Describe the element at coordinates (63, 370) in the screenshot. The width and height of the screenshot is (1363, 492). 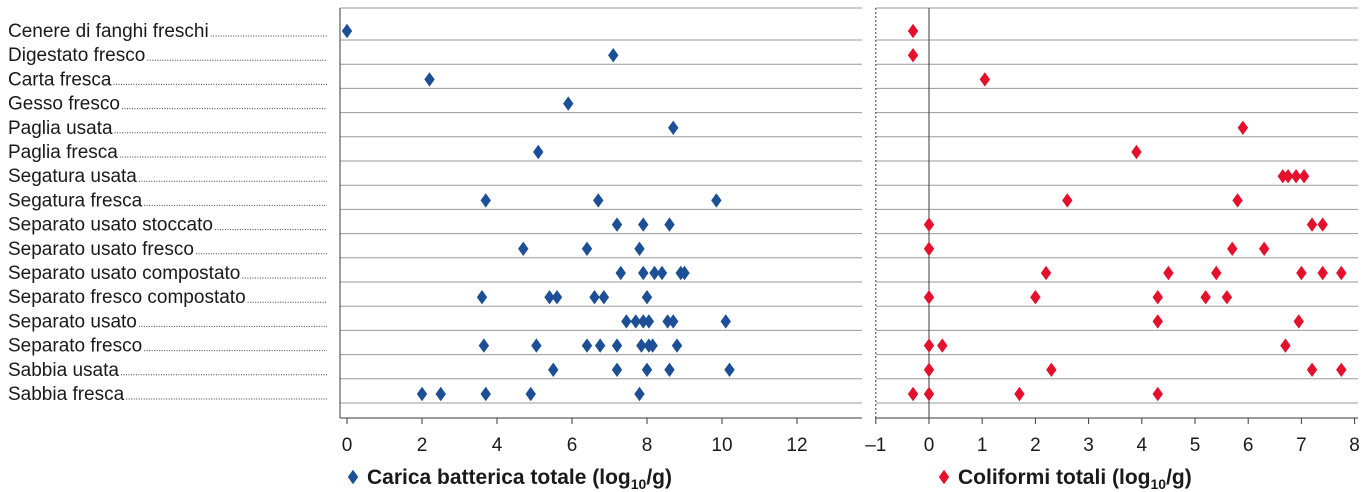
I see `category-label: Sabbia usata` at that location.